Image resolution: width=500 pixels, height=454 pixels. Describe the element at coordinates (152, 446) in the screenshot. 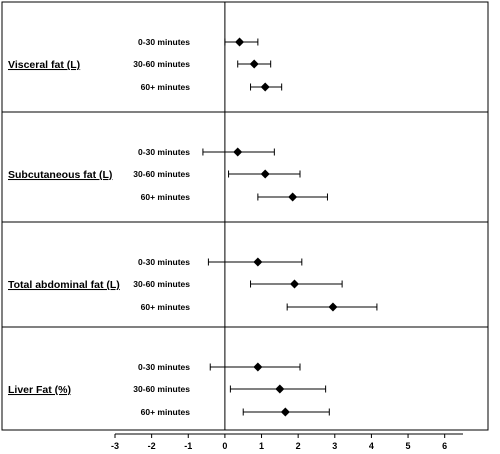

I see `x-tick-label: -2` at that location.